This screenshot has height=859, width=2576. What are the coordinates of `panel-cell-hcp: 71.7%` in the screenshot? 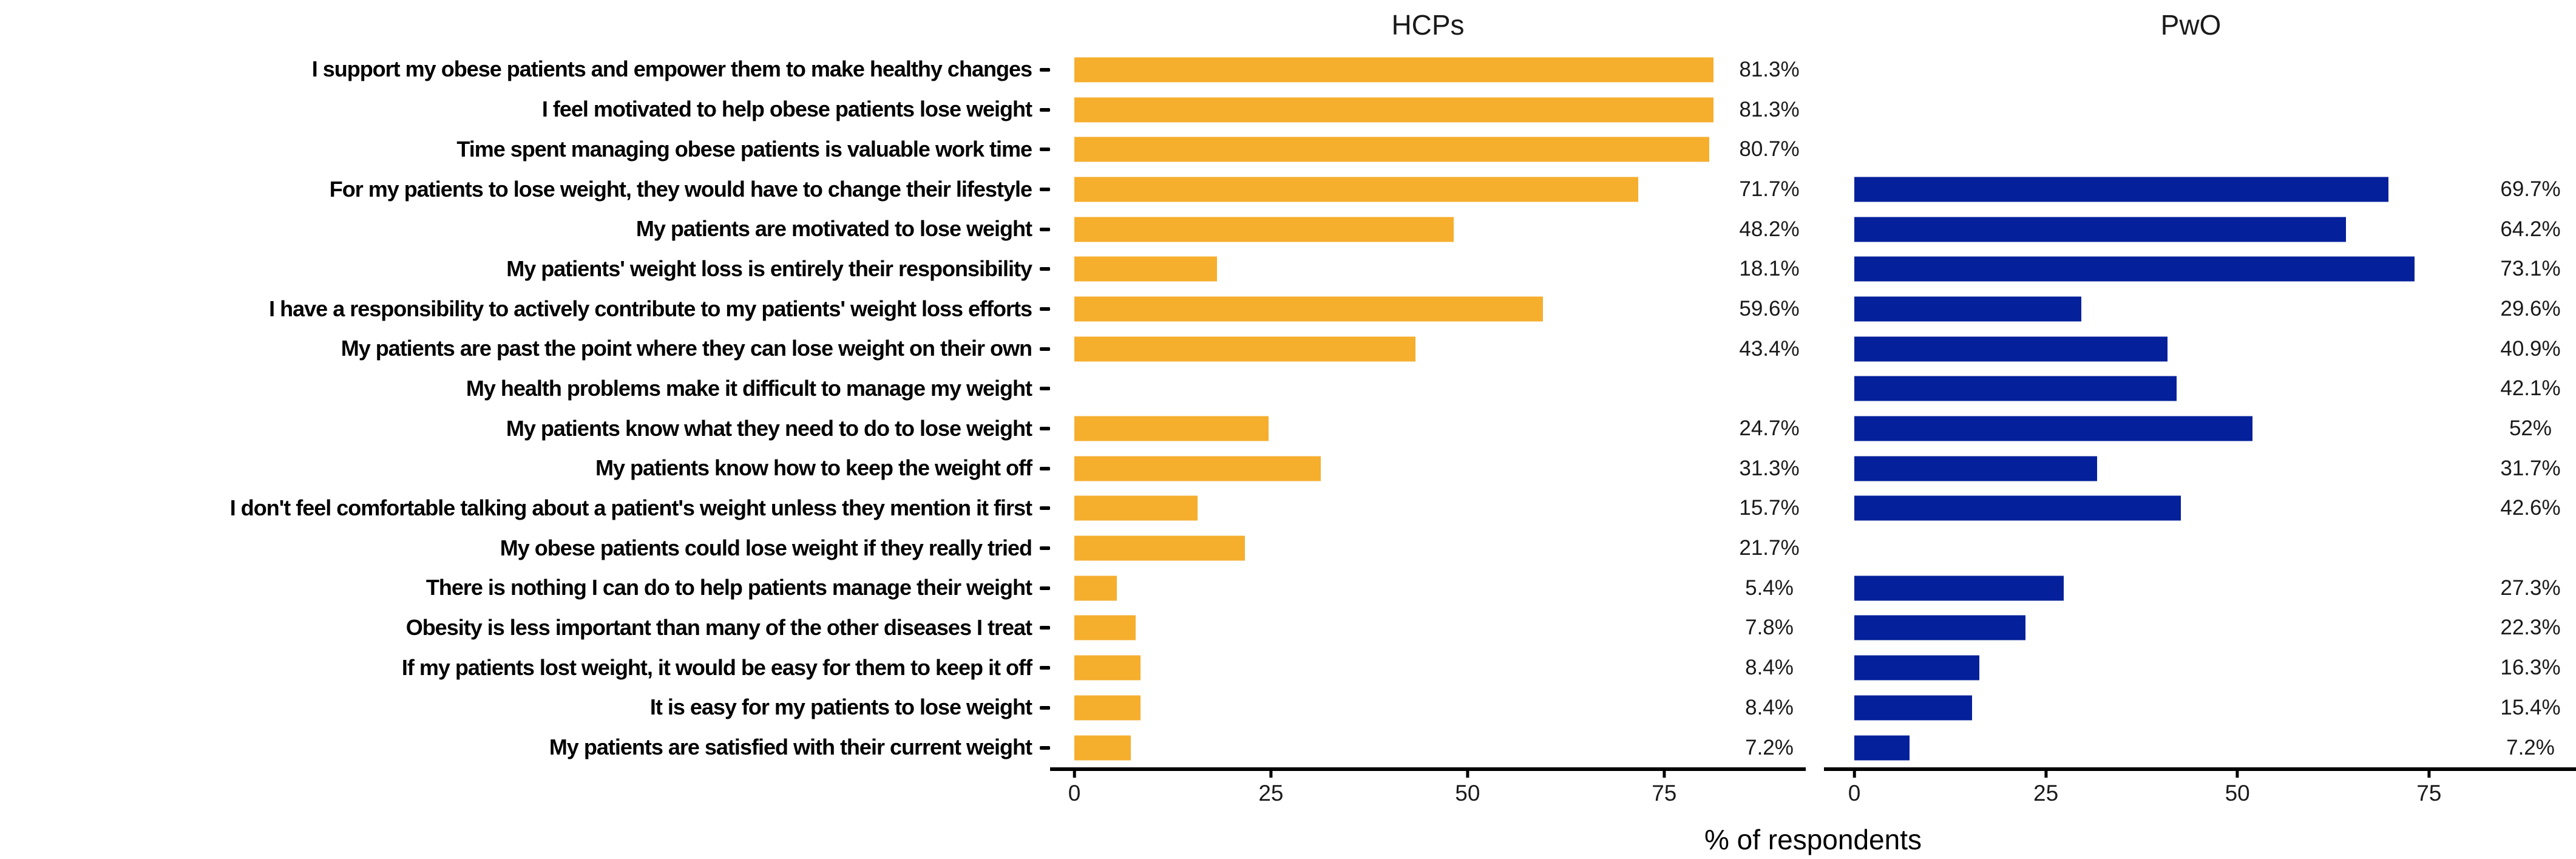 It's located at (1428, 189).